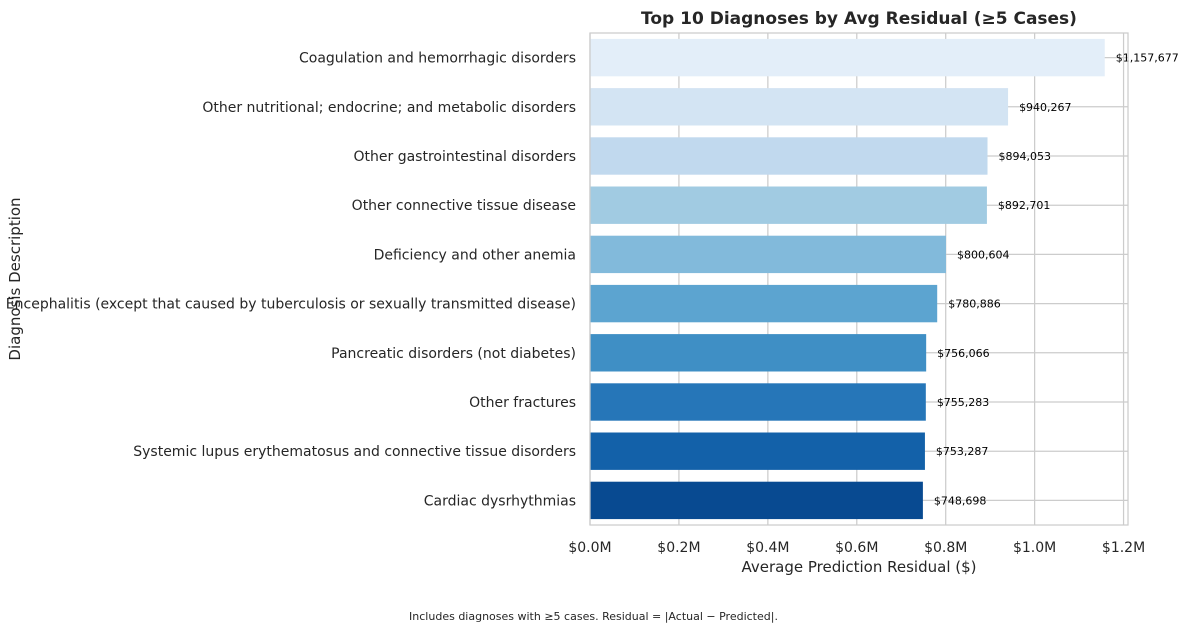  What do you see at coordinates (858, 567) in the screenshot?
I see `x-axis-label: Average Prediction Residual ($)` at bounding box center [858, 567].